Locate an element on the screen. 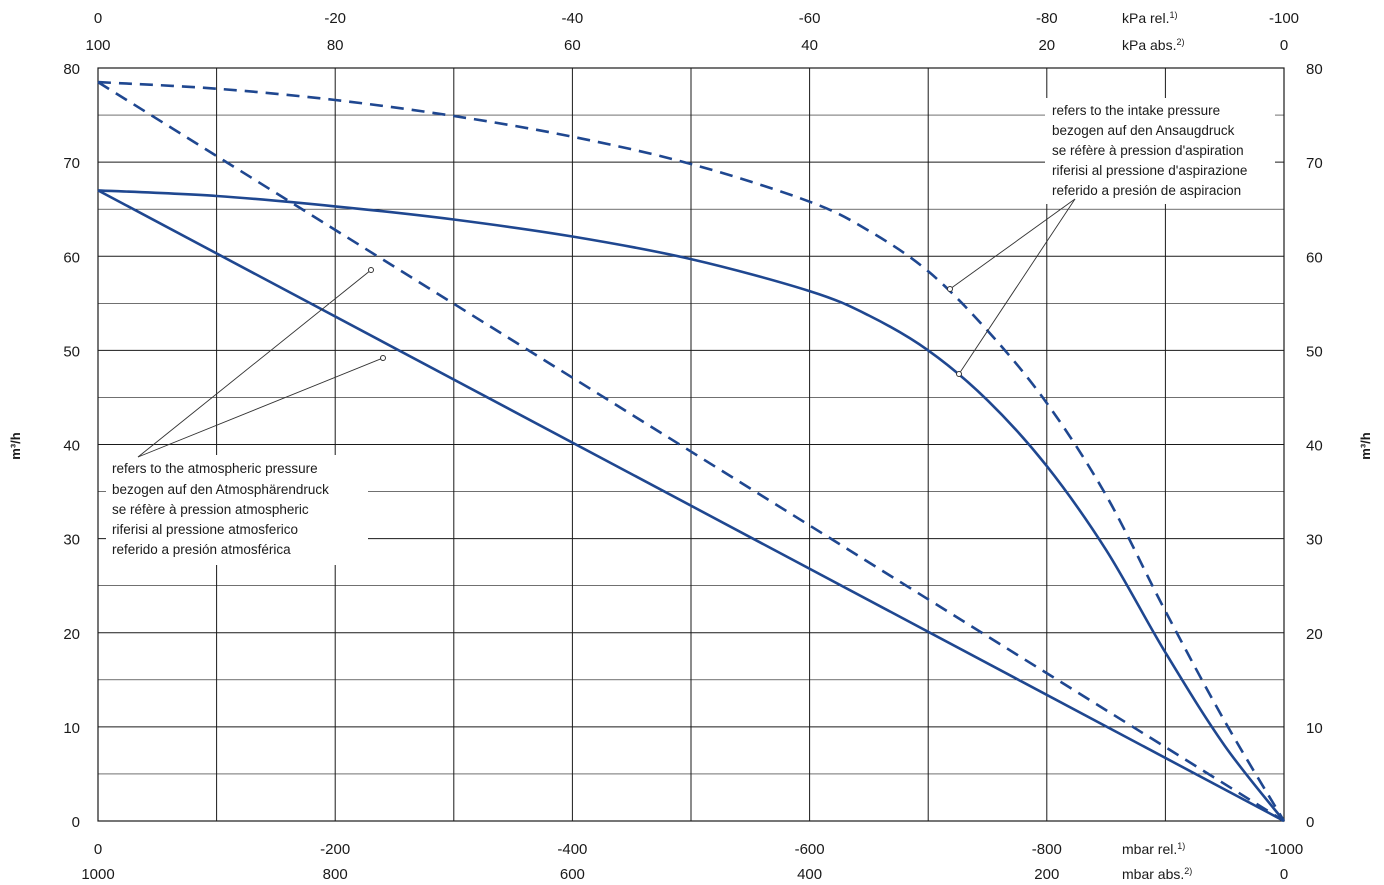  y-tick-label-right: 30 is located at coordinates (1314, 540).